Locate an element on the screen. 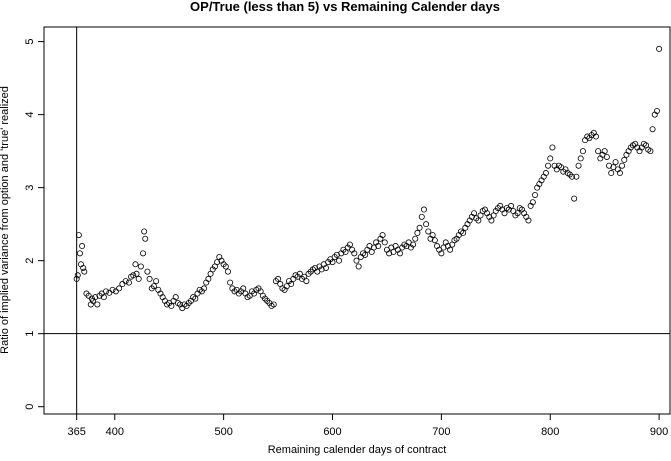 This screenshot has width=671, height=461. x-tick-label: 500 is located at coordinates (223, 432).